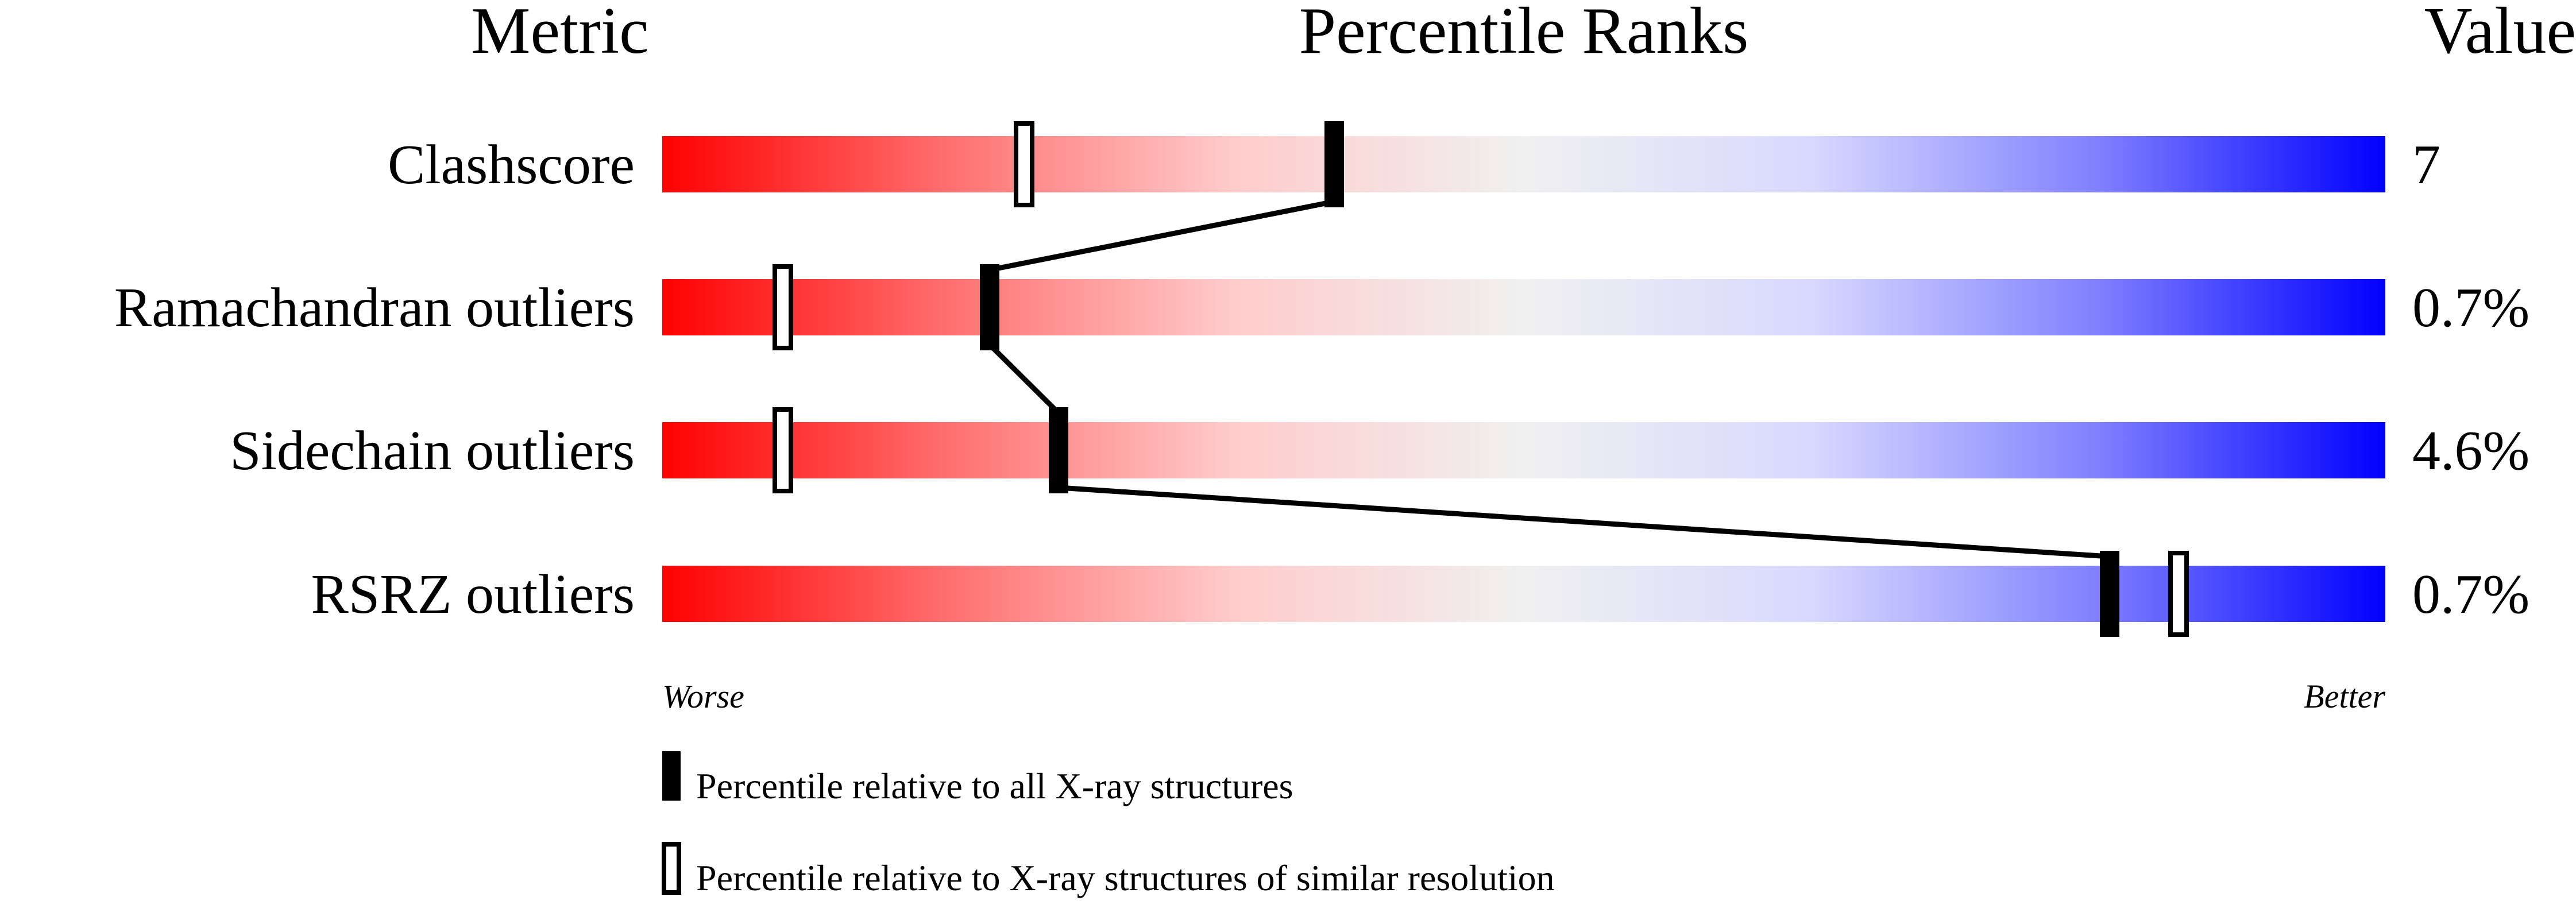  What do you see at coordinates (2470, 451) in the screenshot?
I see `metric-value: 4.6%` at bounding box center [2470, 451].